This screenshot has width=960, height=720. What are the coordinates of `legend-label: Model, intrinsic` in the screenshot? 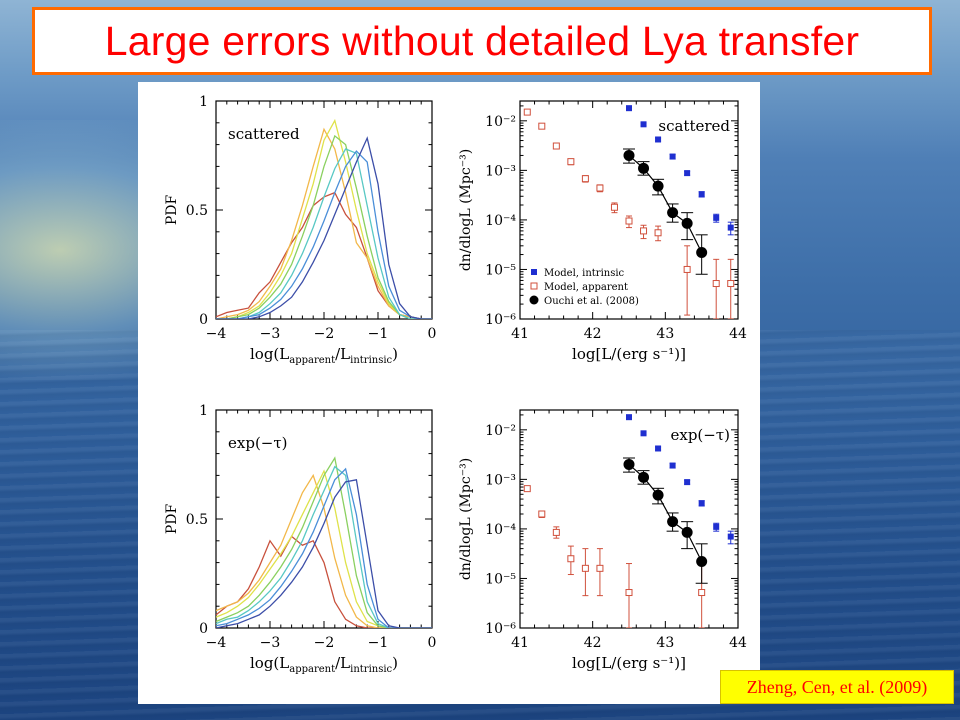 It's located at (584, 273).